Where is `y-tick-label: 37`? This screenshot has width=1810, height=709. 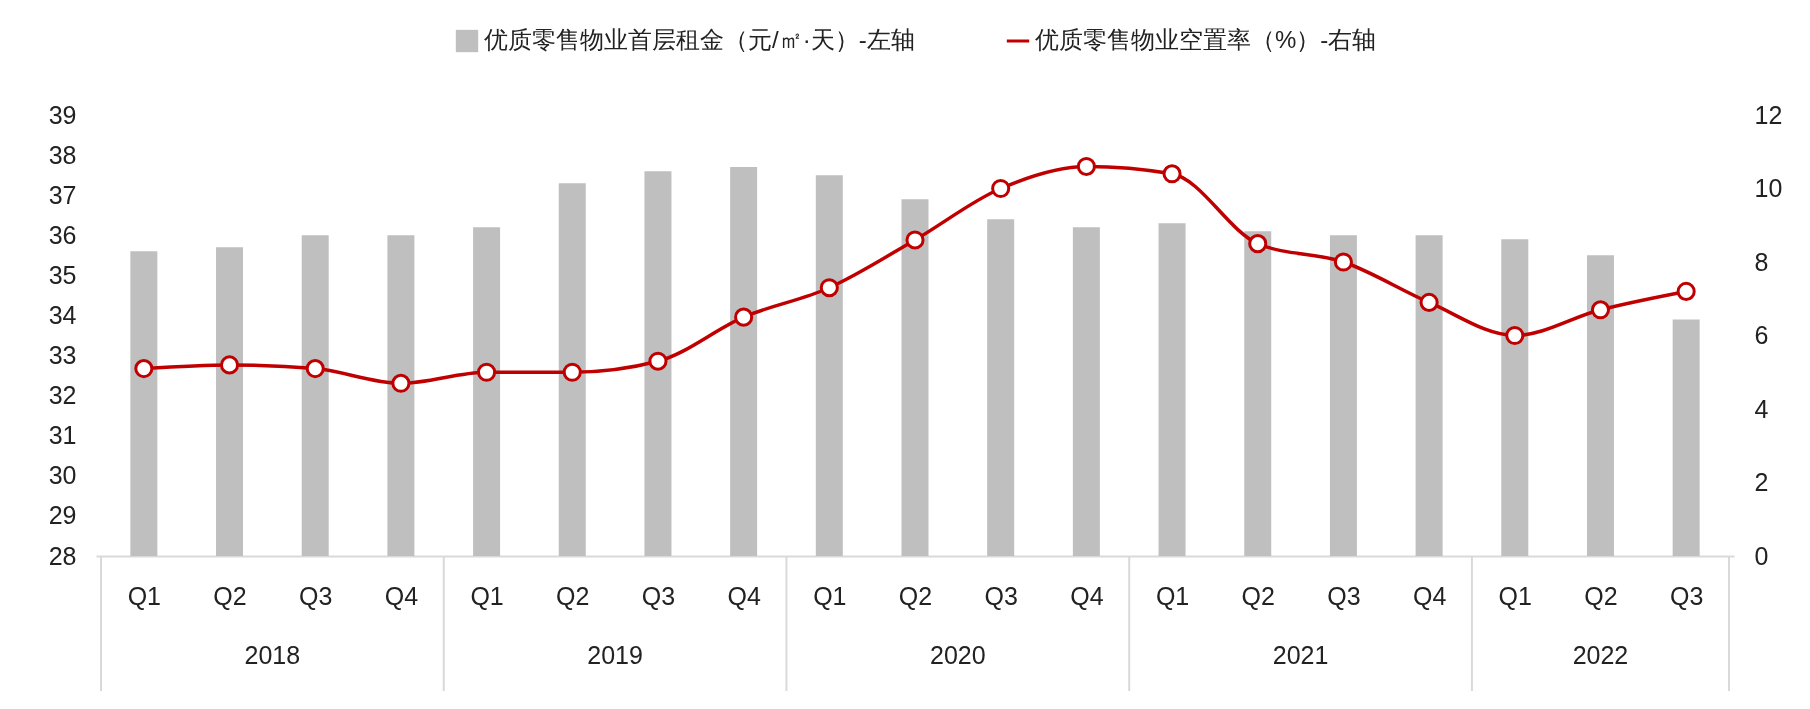 y-tick-label: 37 is located at coordinates (62, 194).